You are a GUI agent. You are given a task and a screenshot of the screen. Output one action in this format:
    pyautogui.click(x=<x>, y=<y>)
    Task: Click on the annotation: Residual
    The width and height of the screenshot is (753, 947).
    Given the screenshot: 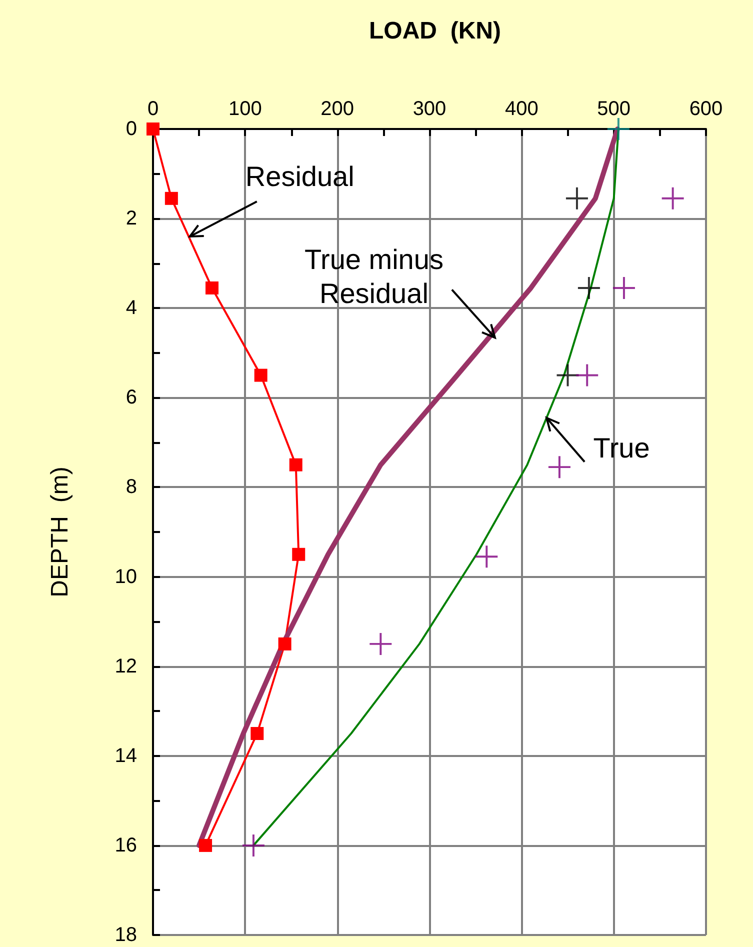 What is the action you would take?
    pyautogui.click(x=299, y=176)
    